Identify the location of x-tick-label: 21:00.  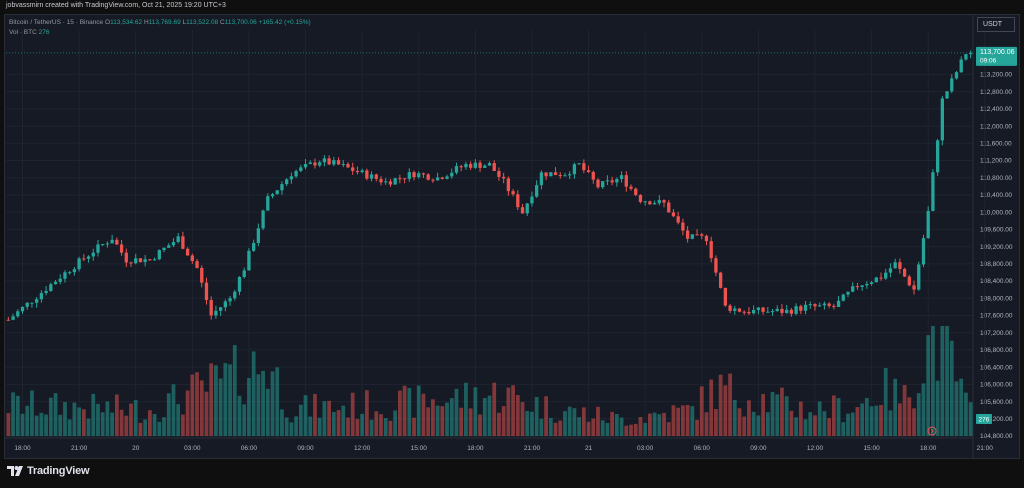
(985, 448).